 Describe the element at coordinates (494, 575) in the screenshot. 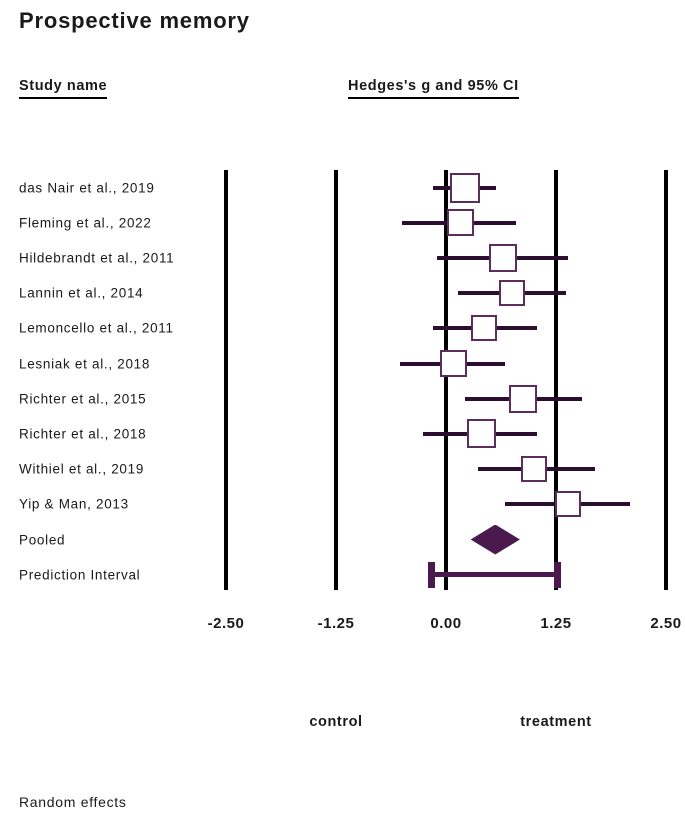

I see `prediction-interval-bar` at that location.